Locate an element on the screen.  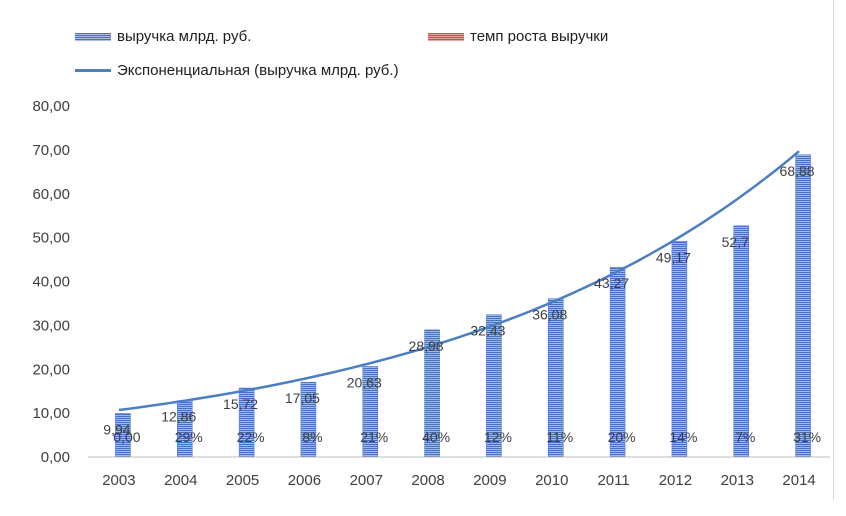
data-label-revenue-2003: 9,94 is located at coordinates (116, 429).